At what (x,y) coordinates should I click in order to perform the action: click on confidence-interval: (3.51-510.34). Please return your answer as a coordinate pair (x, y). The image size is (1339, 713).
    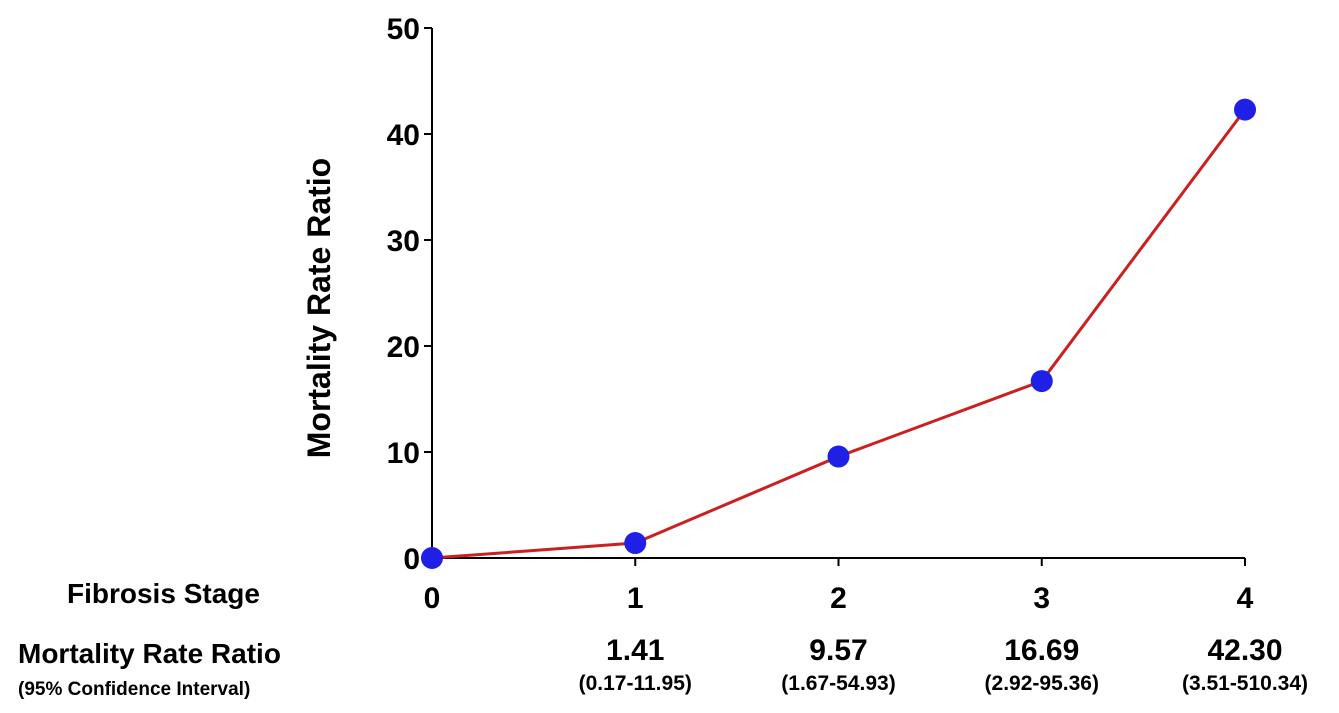
    Looking at the image, I should click on (1245, 683).